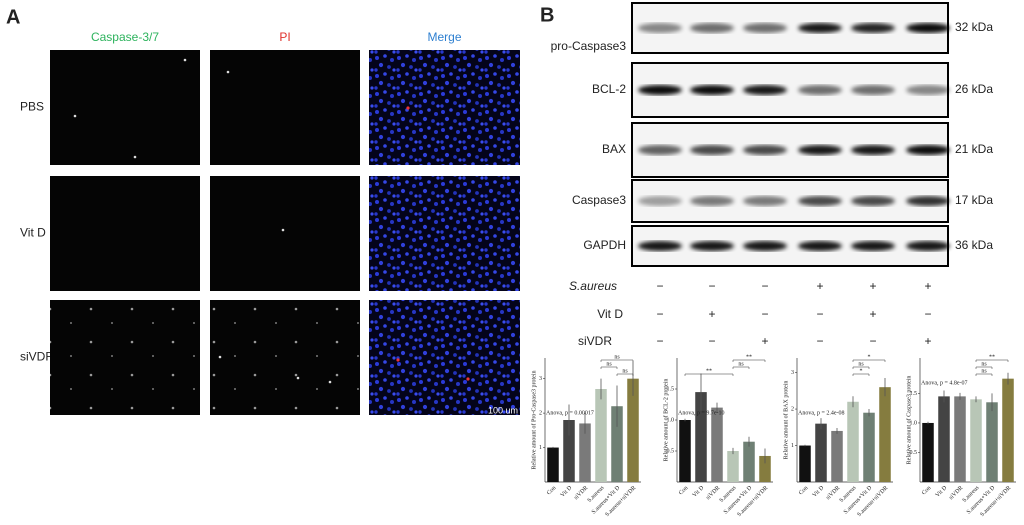 Image resolution: width=1024 pixels, height=525 pixels. I want to click on blot-size: 32 kDa, so click(974, 27).